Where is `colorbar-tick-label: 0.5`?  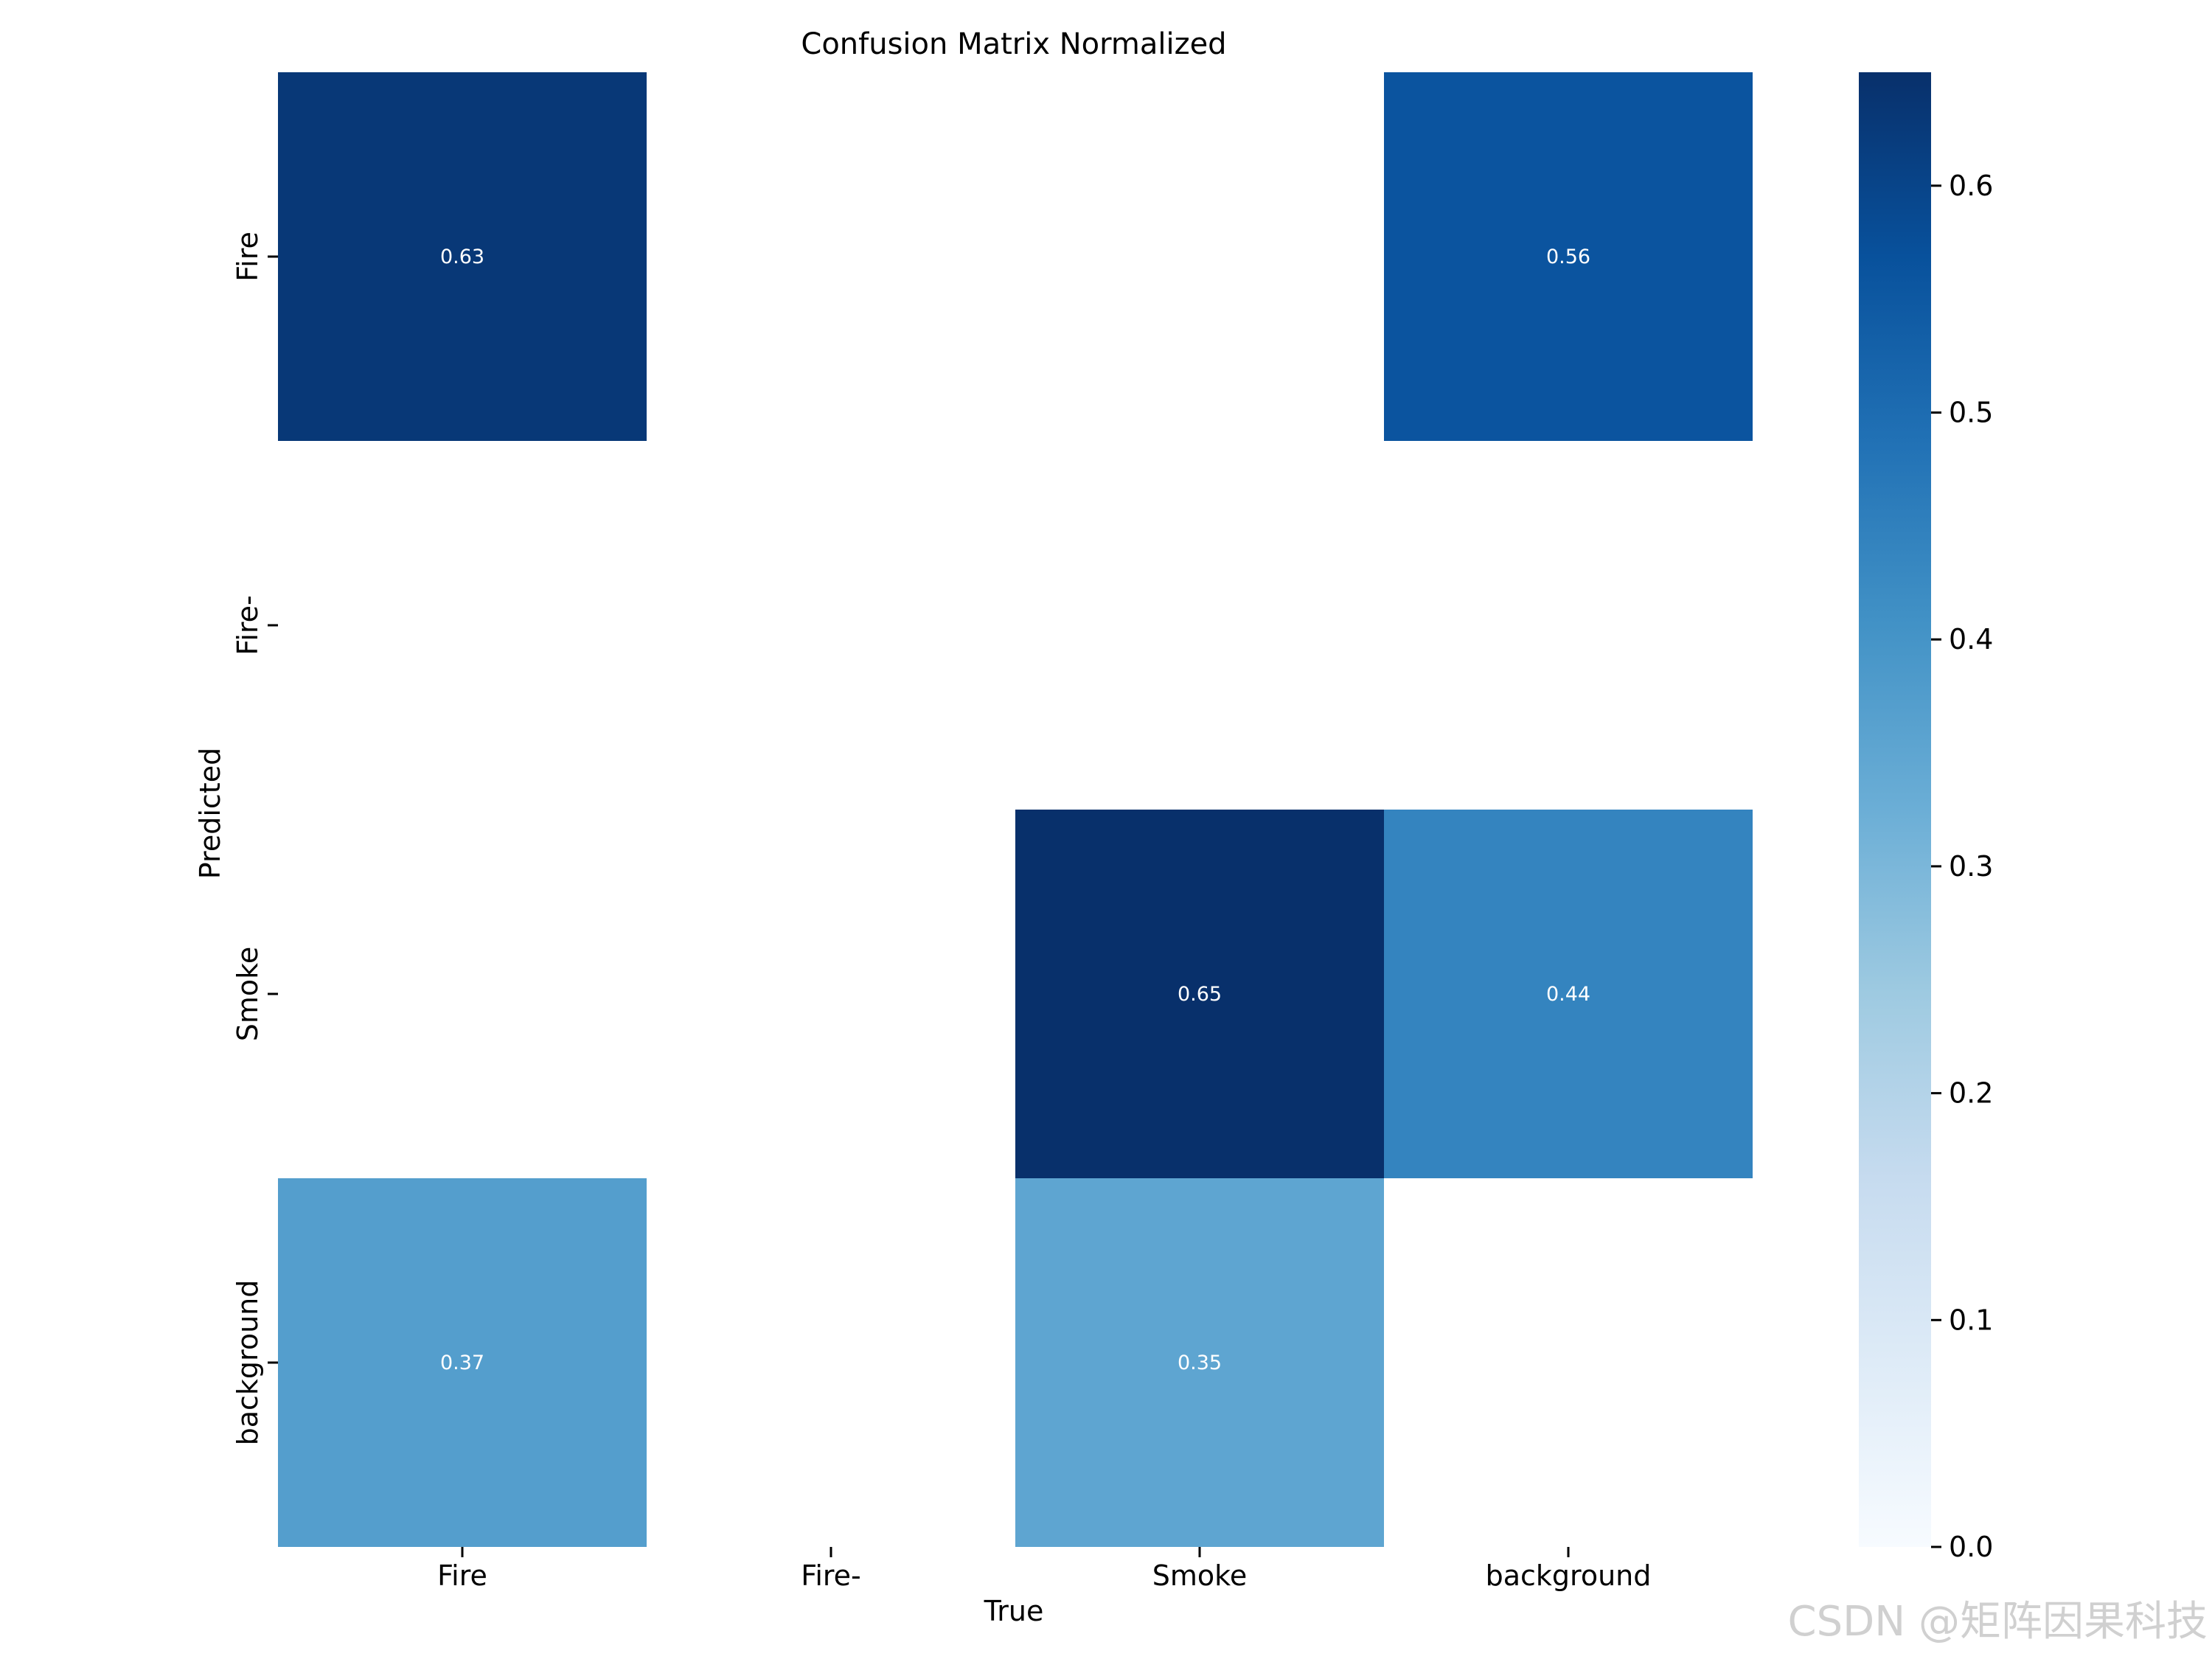
colorbar-tick-label: 0.5 is located at coordinates (1971, 413).